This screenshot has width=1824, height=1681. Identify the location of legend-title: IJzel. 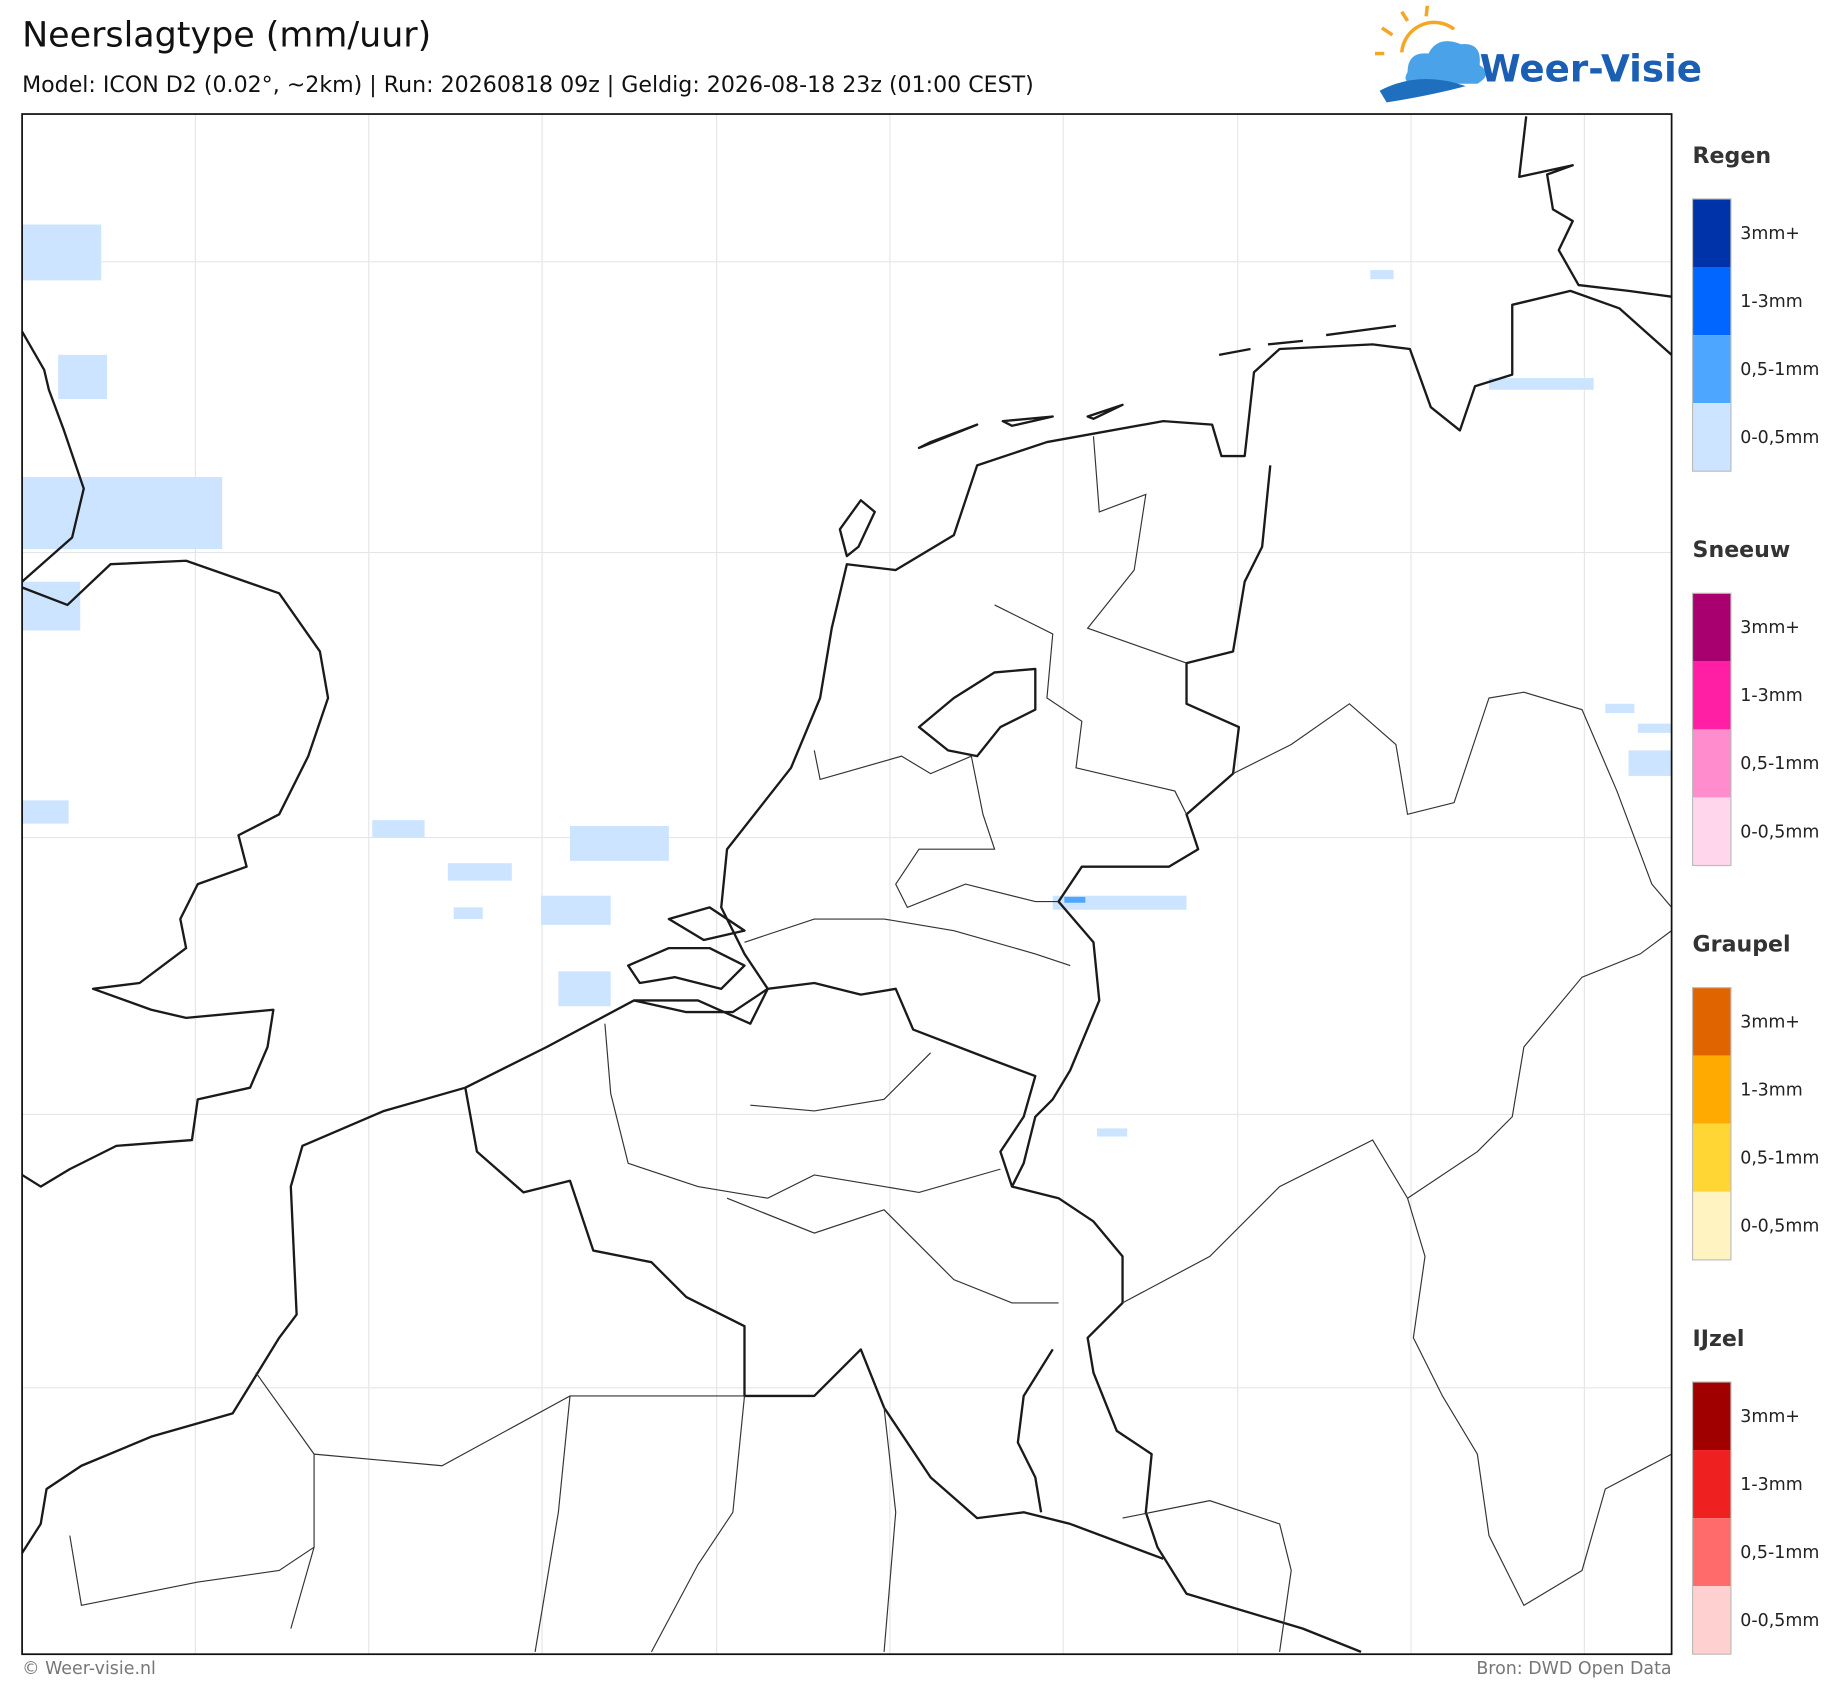
(1719, 1339).